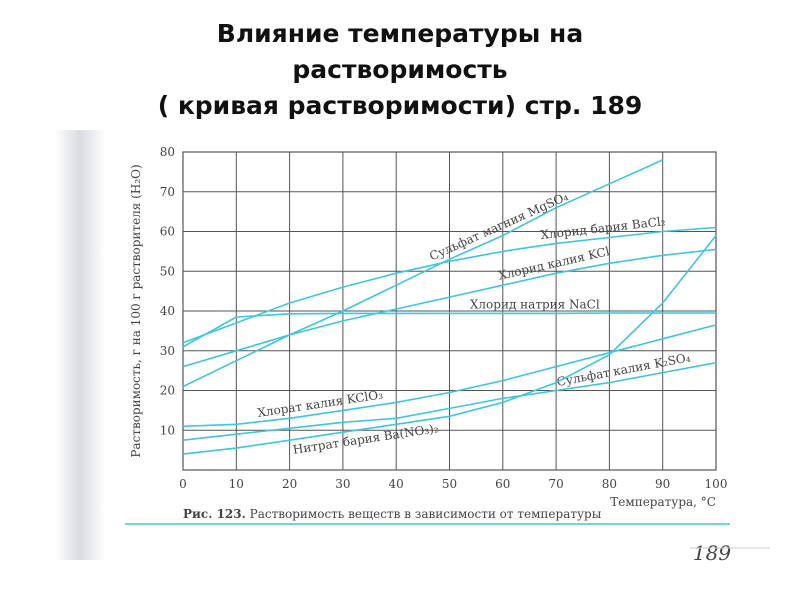 The image size is (800, 600). Describe the element at coordinates (716, 484) in the screenshot. I see `x-tick-label: 100` at that location.